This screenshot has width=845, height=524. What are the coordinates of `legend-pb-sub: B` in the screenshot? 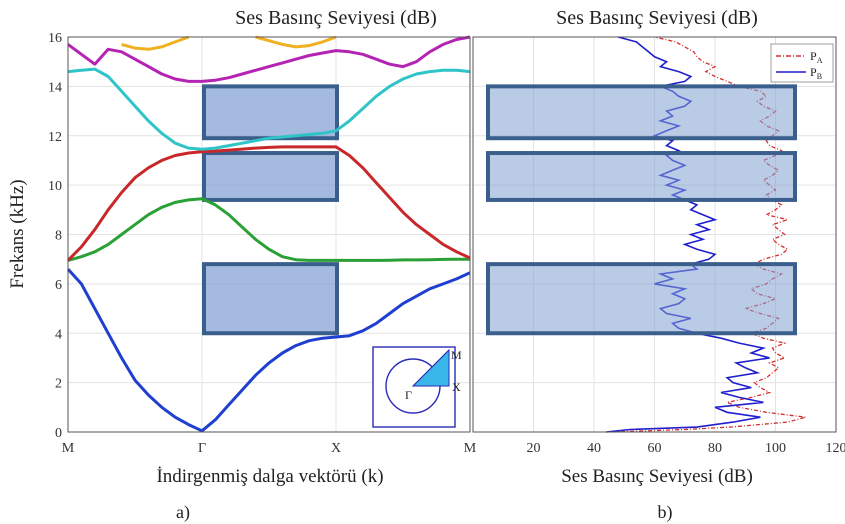 It's located at (819, 76).